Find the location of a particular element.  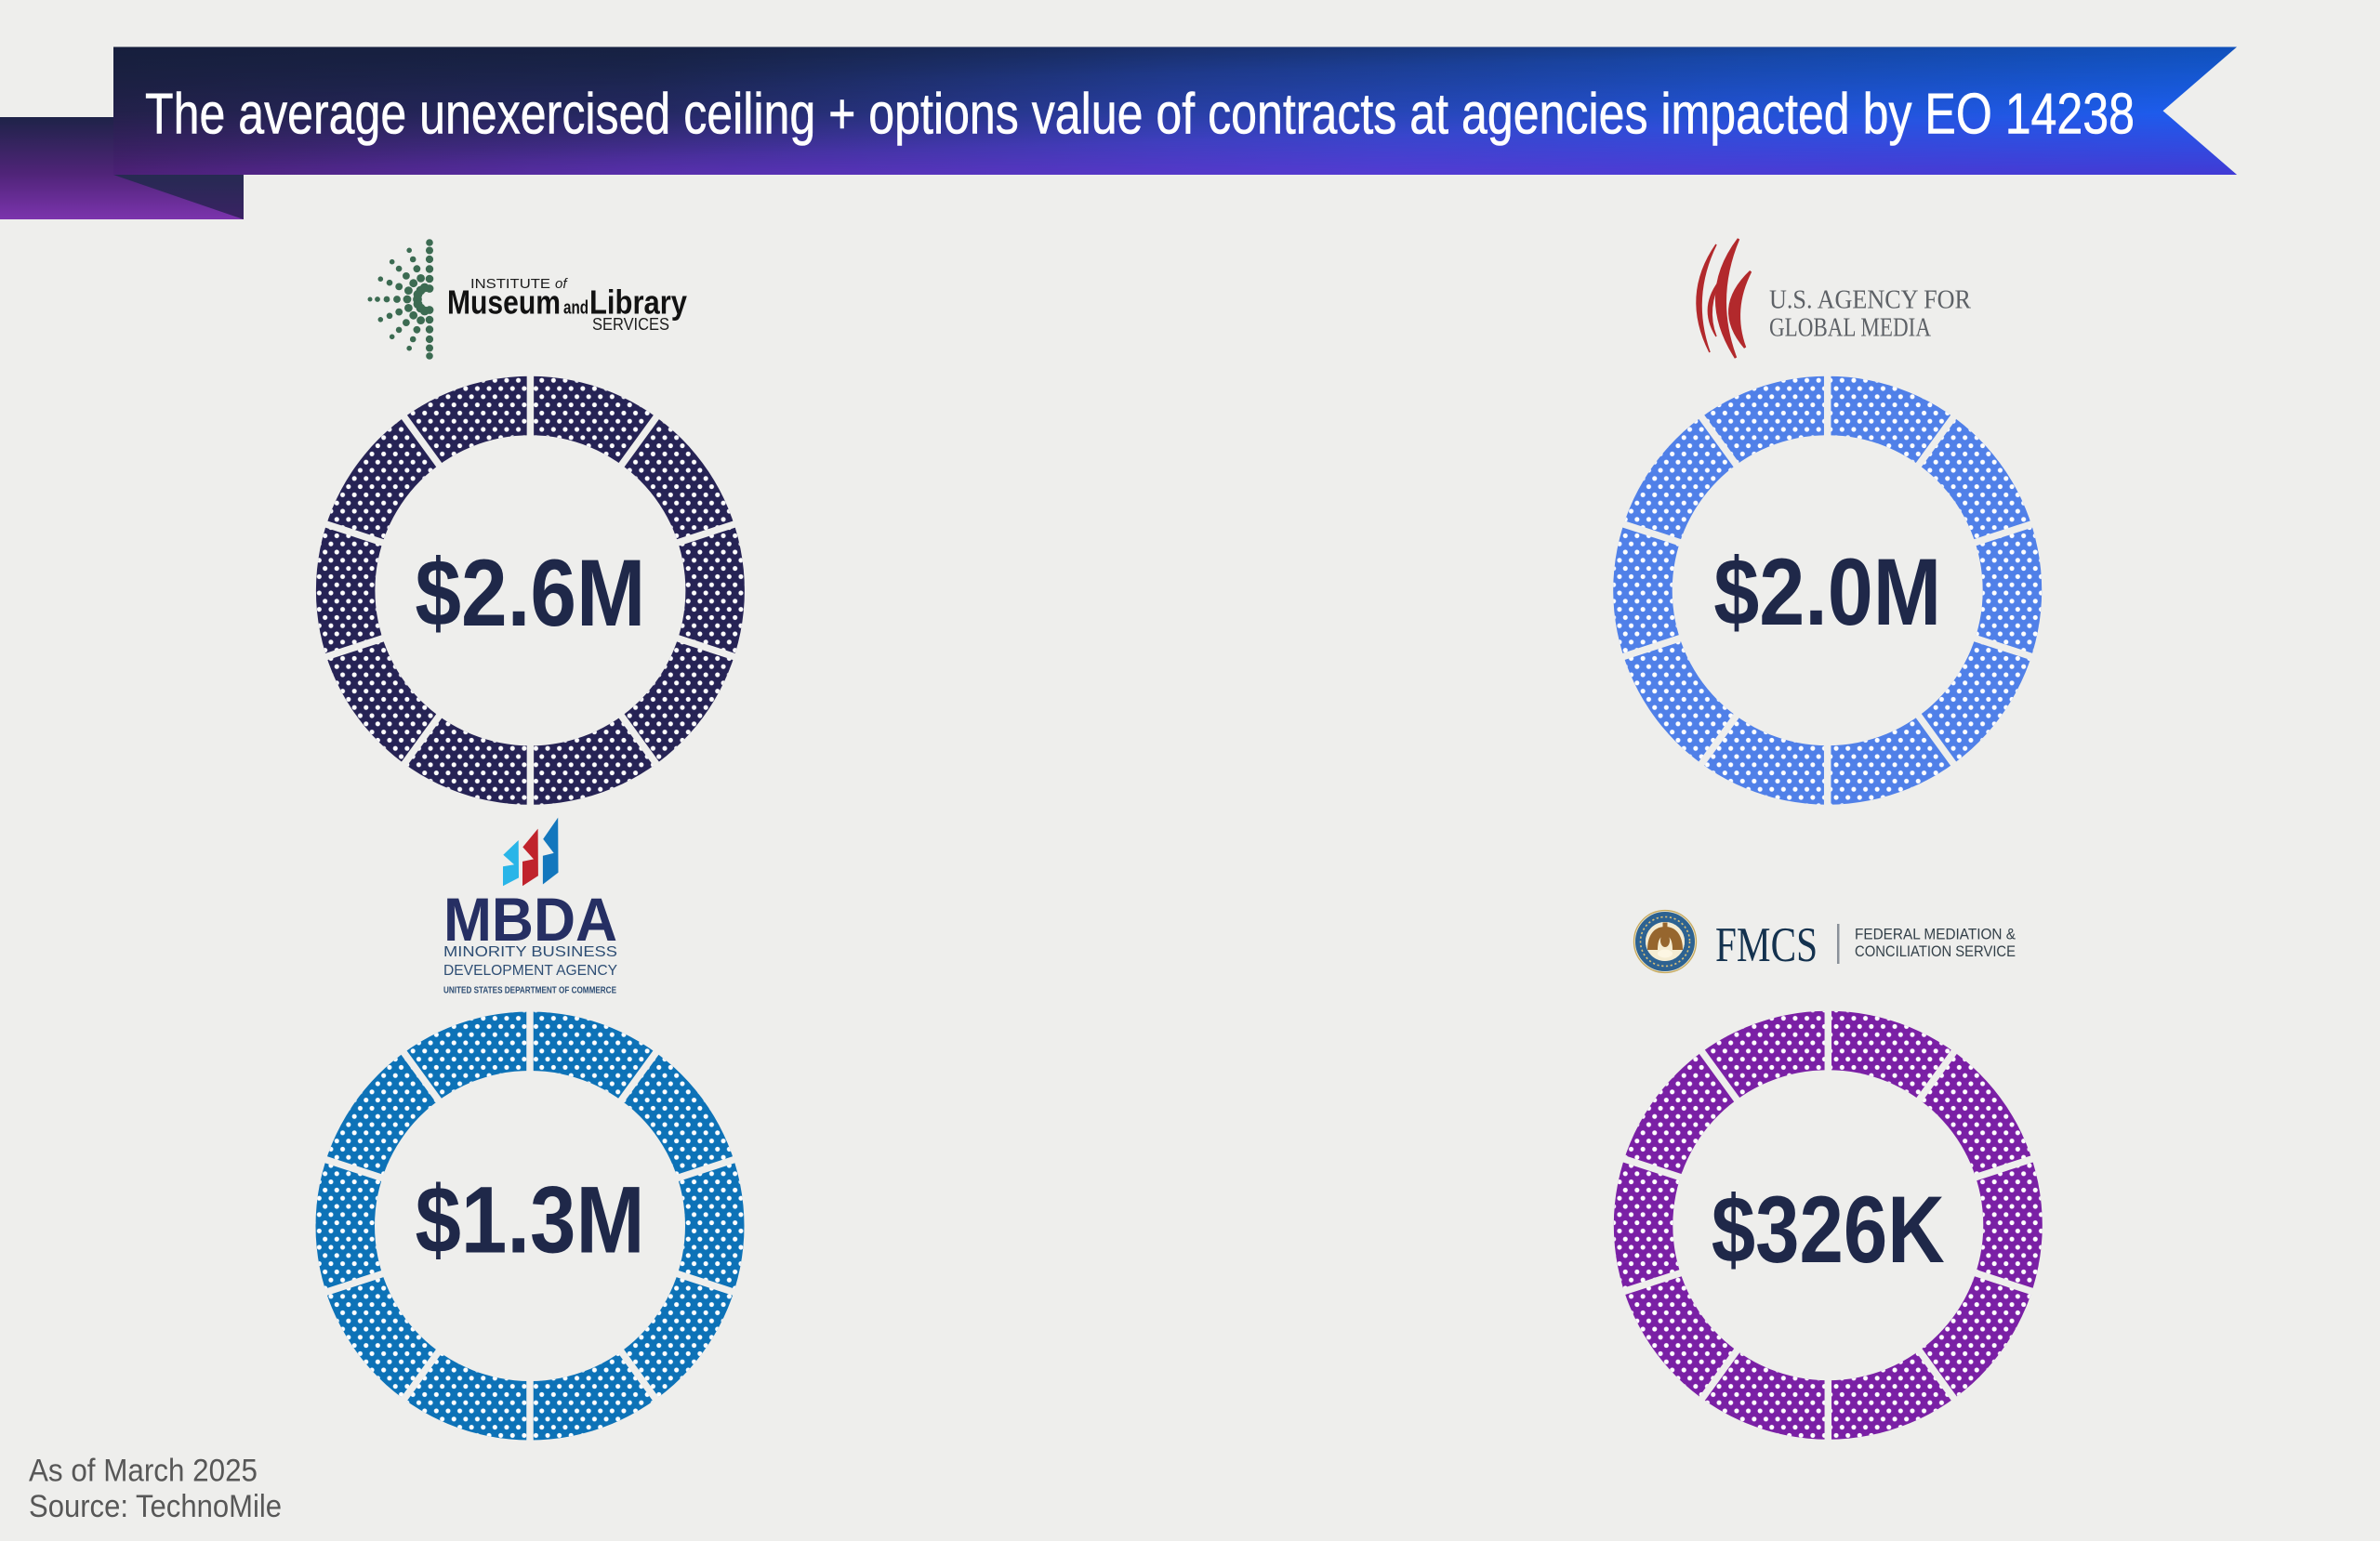

svg-text: MBDA is located at coordinates (530, 919).